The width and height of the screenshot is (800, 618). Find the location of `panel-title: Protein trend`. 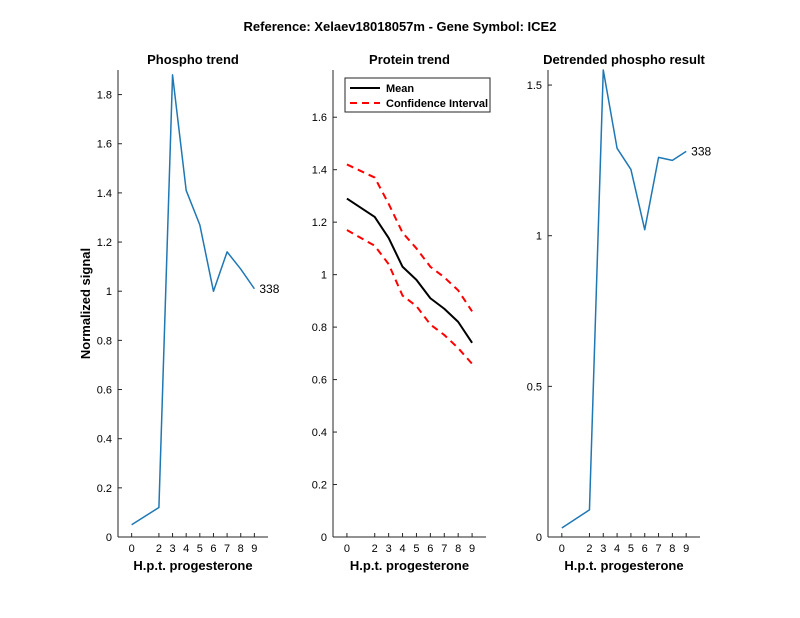

panel-title: Protein trend is located at coordinates (409, 59).